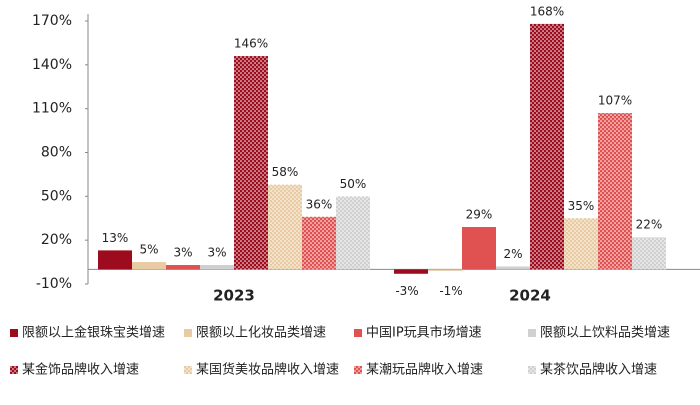 This screenshot has height=405, width=700. I want to click on value-label: 22%, so click(649, 225).